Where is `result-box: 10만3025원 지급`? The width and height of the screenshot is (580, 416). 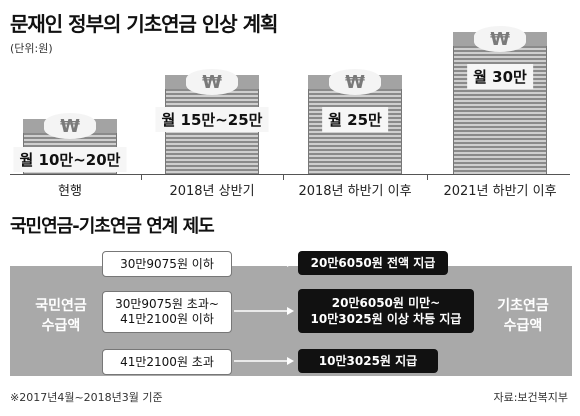
result-box: 10만3025원 지급 is located at coordinates (368, 361).